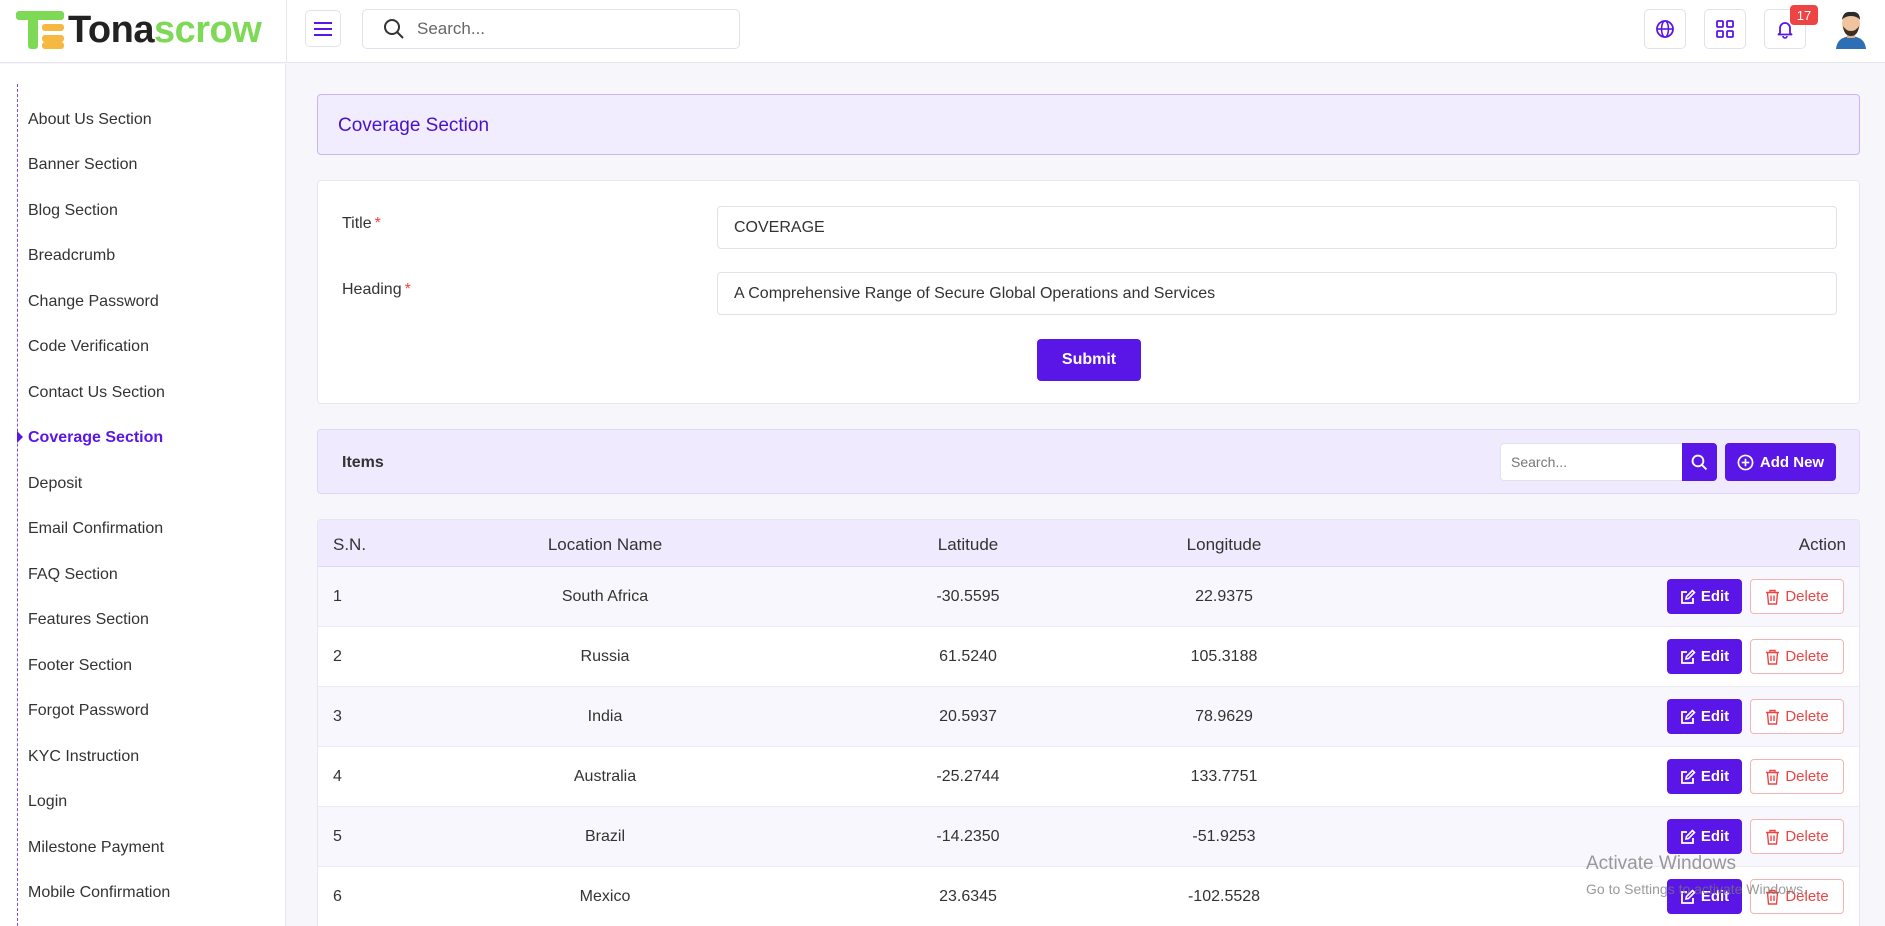 This screenshot has width=1885, height=926. Describe the element at coordinates (48, 801) in the screenshot. I see `sidebar-item-login: Login` at that location.